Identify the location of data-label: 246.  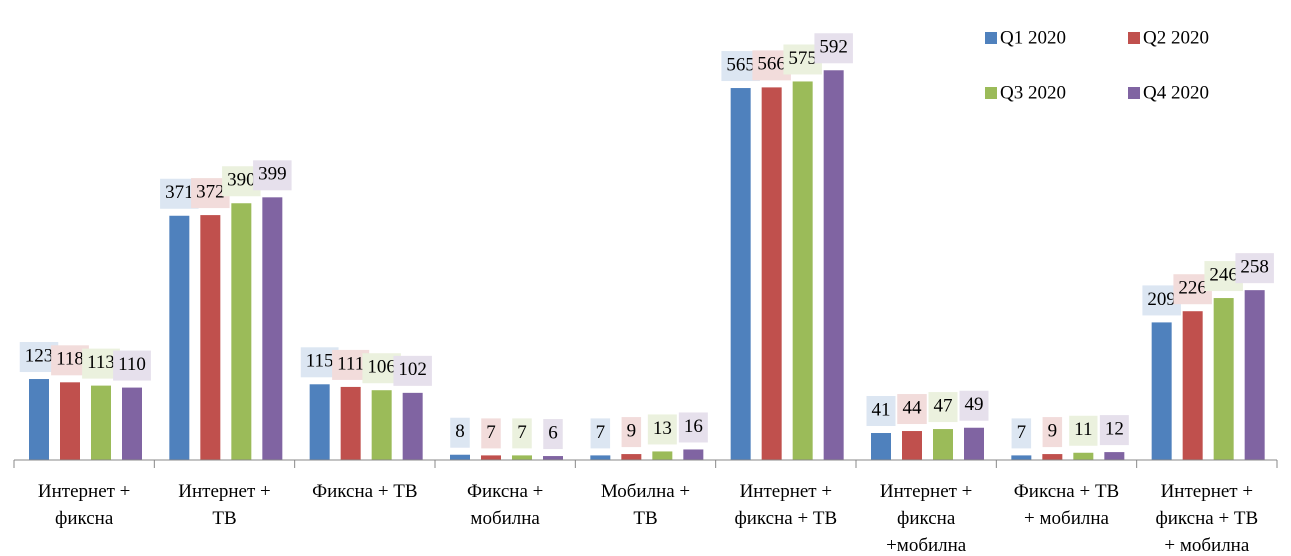
(1223, 274).